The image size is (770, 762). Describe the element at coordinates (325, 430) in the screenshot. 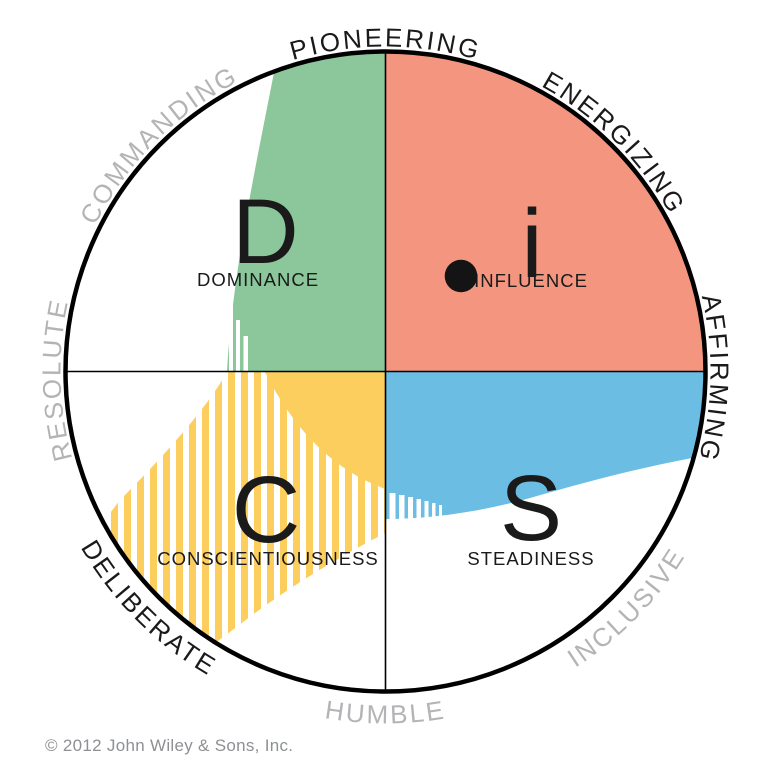

I see `quadrant-c-solid-shading` at that location.